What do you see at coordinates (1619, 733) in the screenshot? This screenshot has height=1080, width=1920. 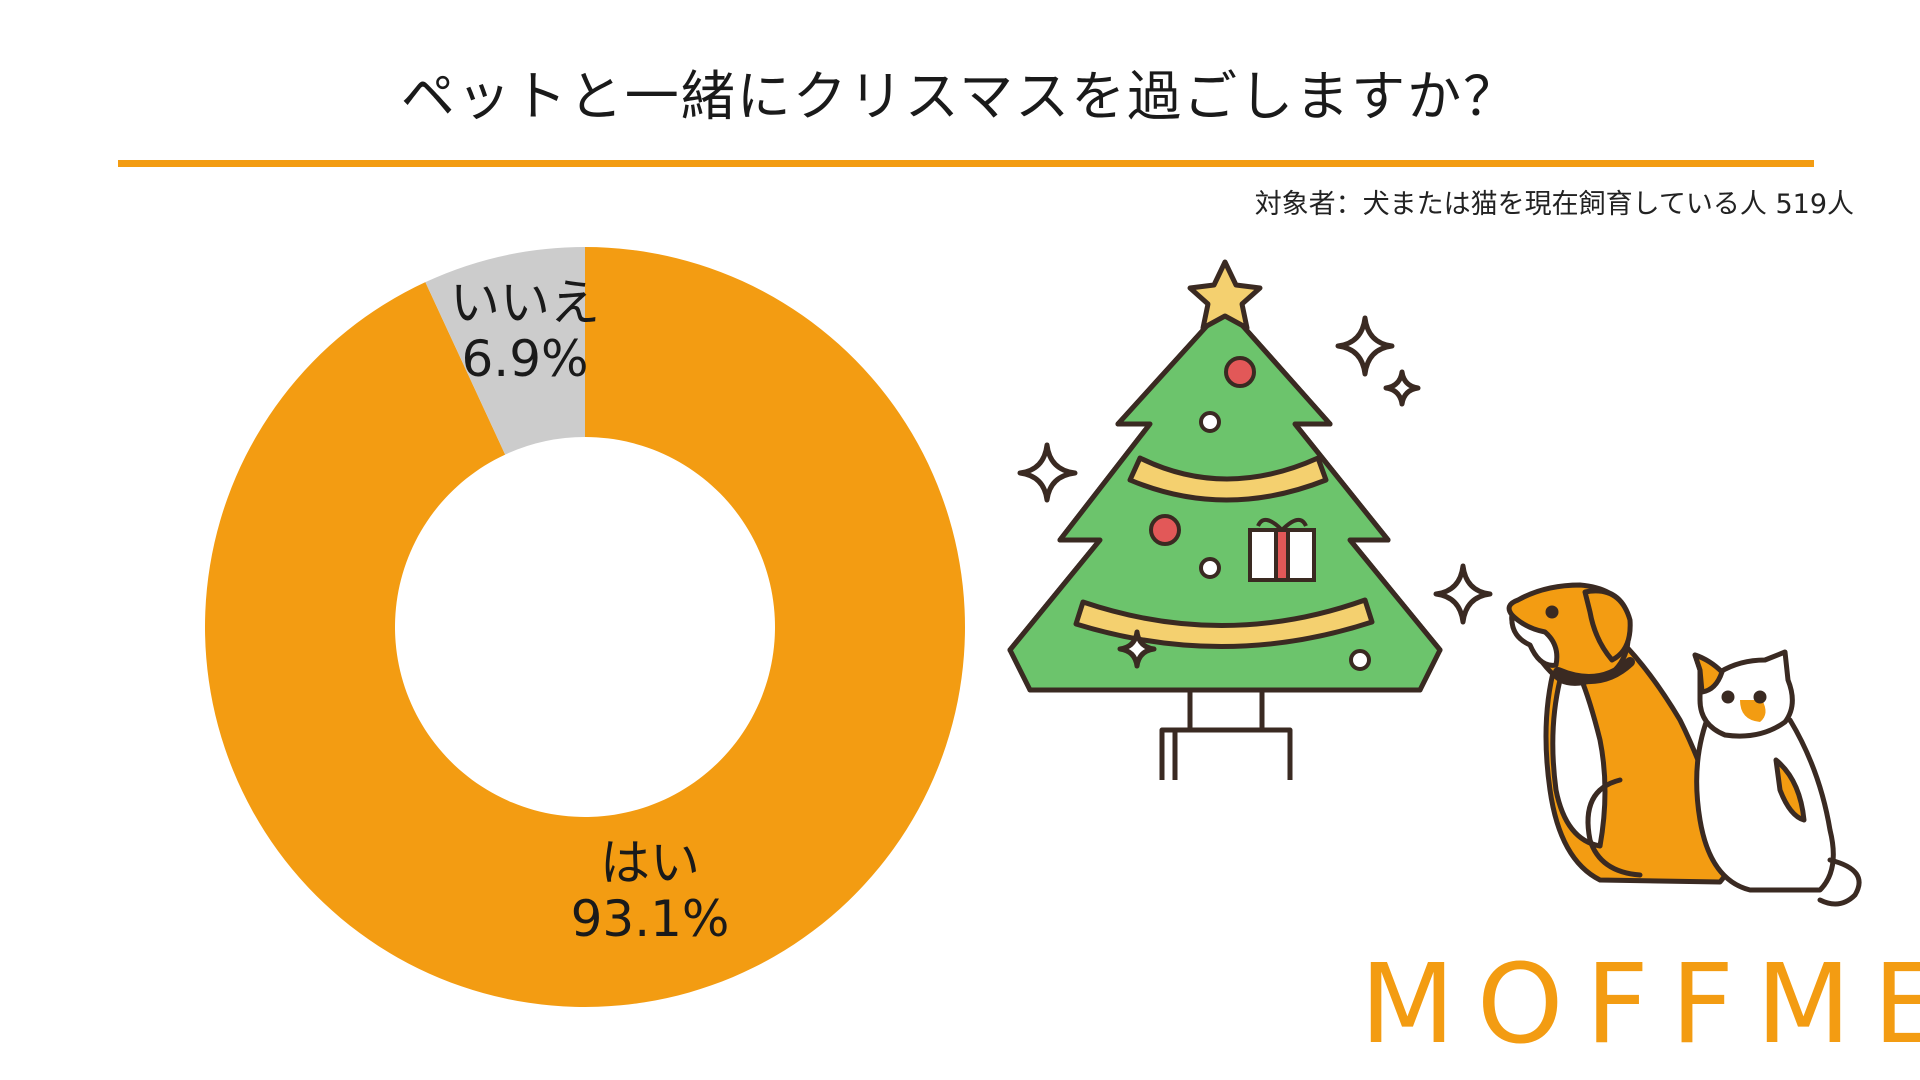 I see `dog-icon` at bounding box center [1619, 733].